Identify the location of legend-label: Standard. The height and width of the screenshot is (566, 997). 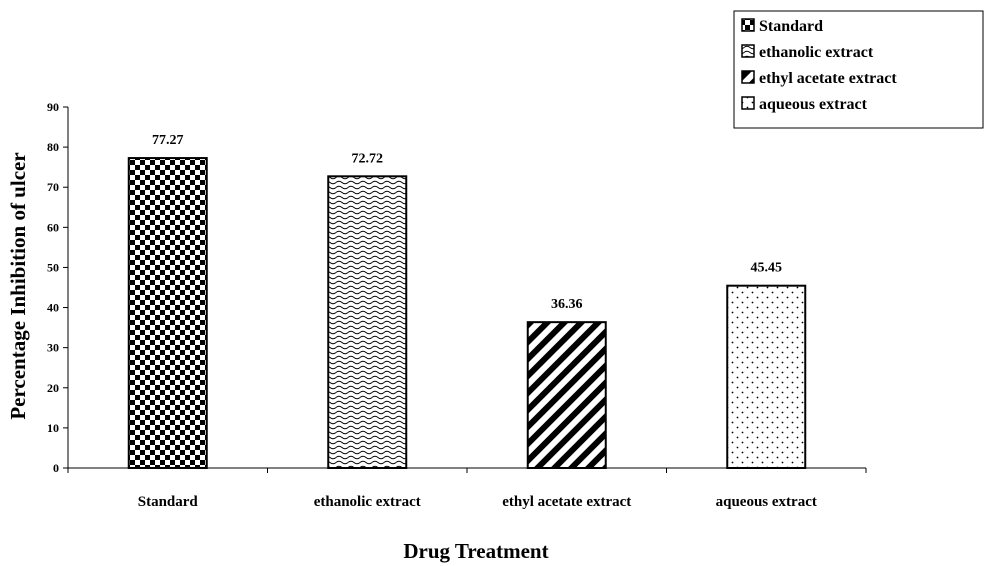
(791, 26).